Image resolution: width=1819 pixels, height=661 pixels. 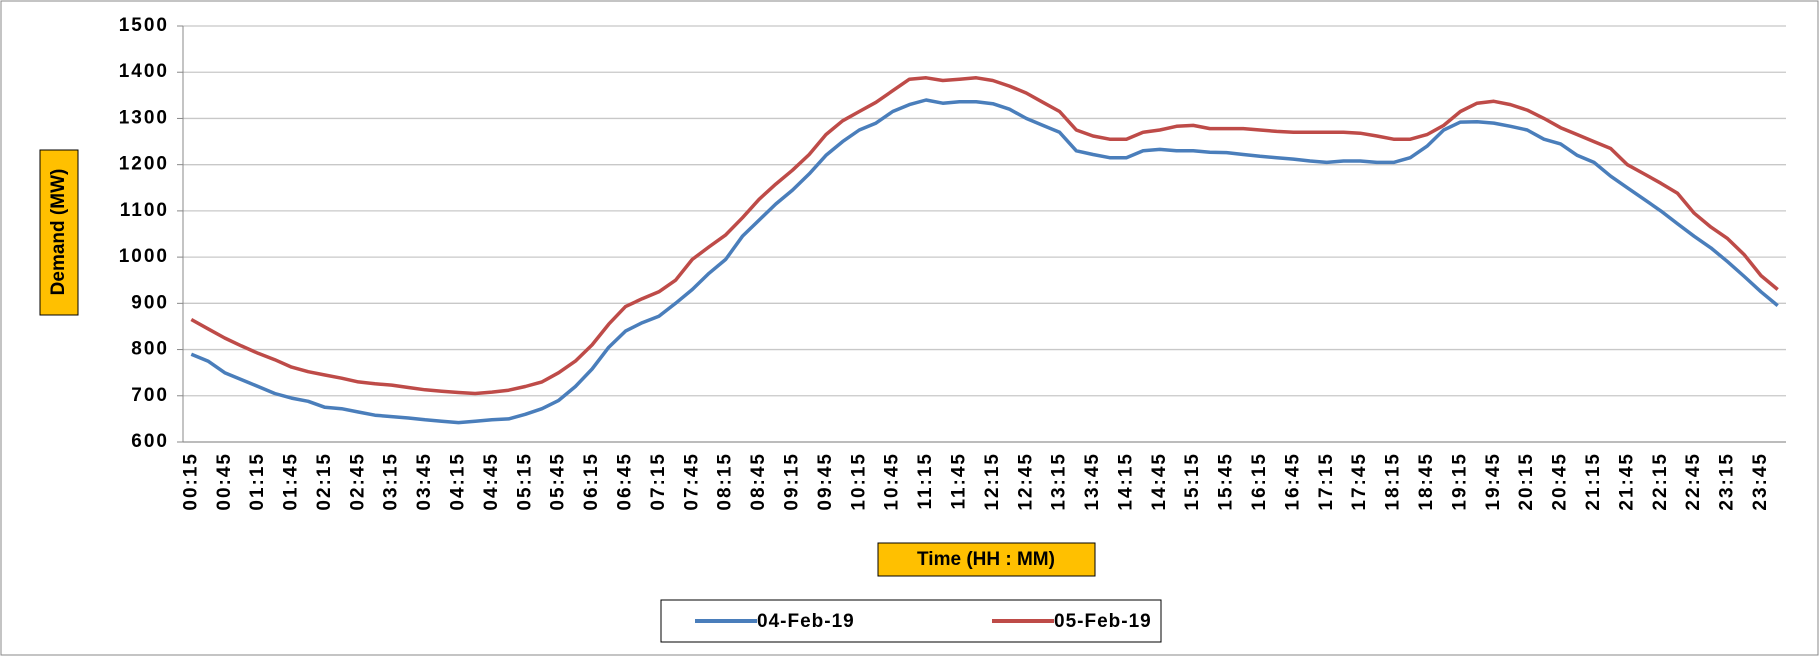 What do you see at coordinates (144, 71) in the screenshot?
I see `y-tick-label: 1400` at bounding box center [144, 71].